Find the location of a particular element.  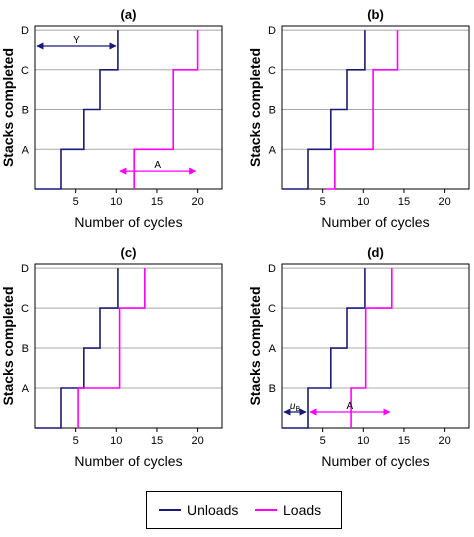

legend: Unloads Loads is located at coordinates (244, 510).